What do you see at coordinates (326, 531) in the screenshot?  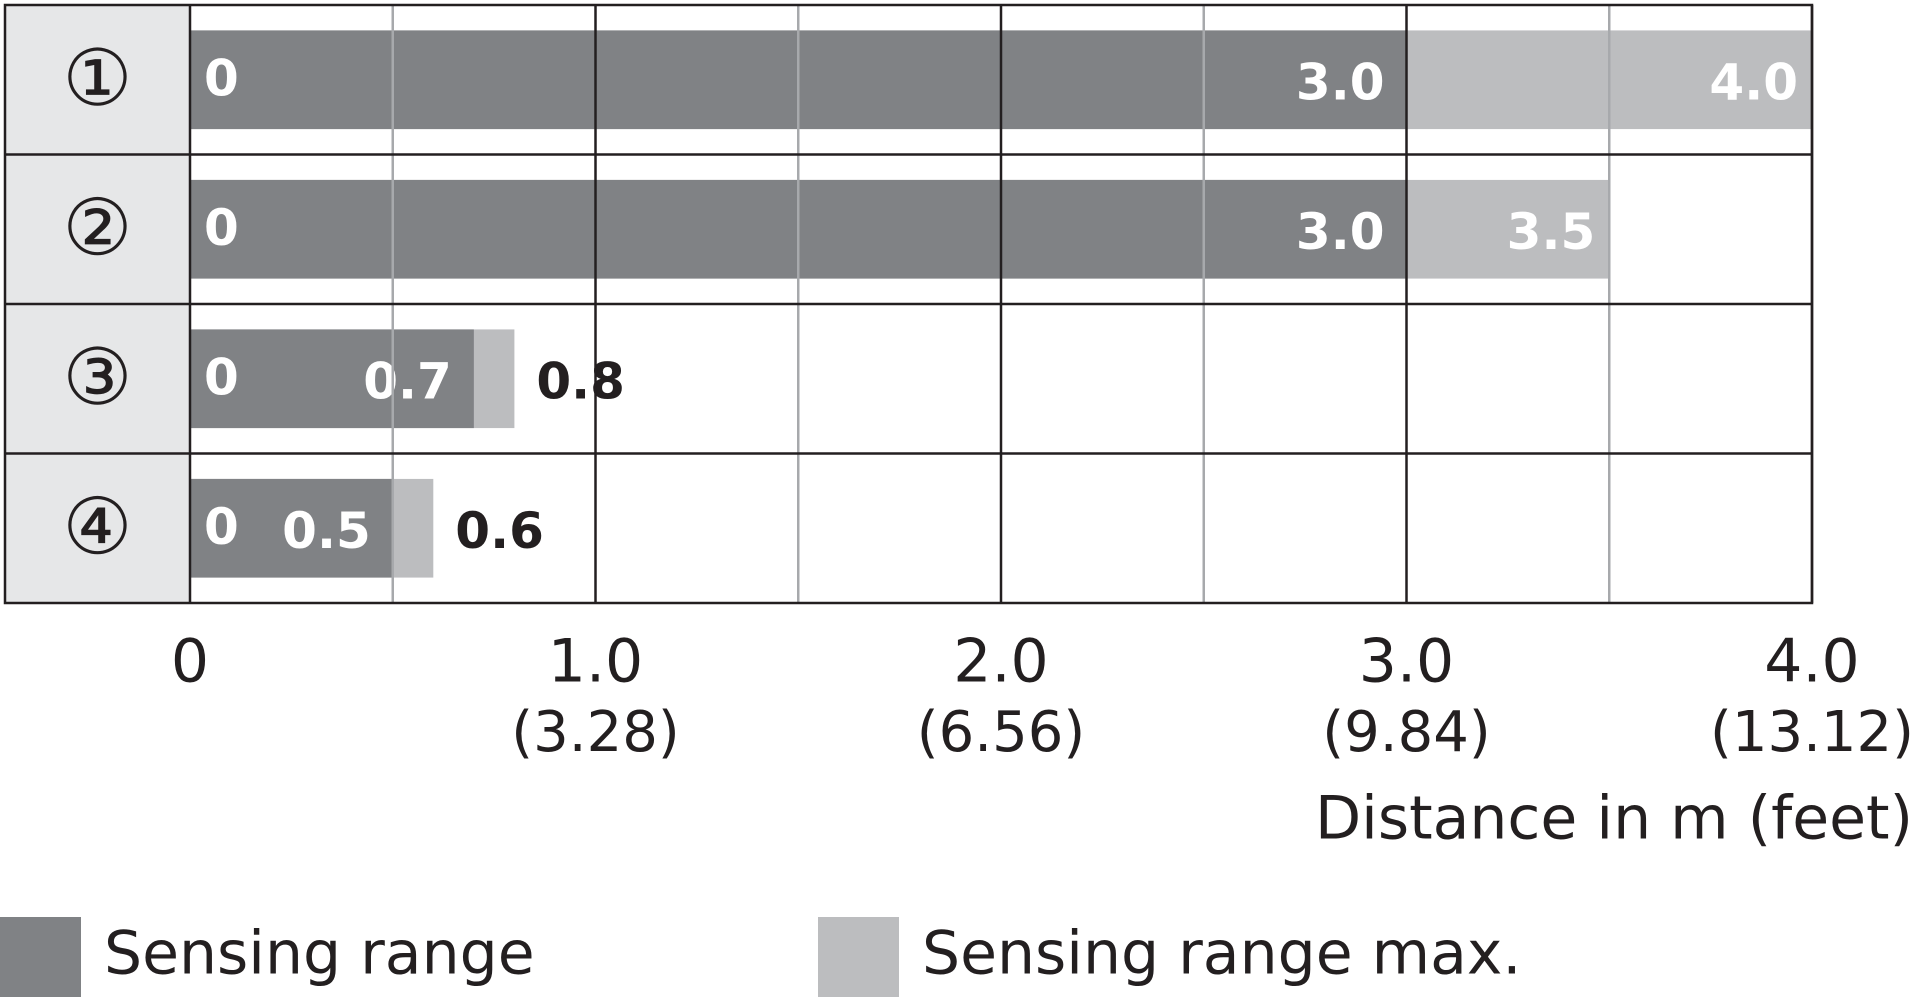 I see `value-label: 0.5` at bounding box center [326, 531].